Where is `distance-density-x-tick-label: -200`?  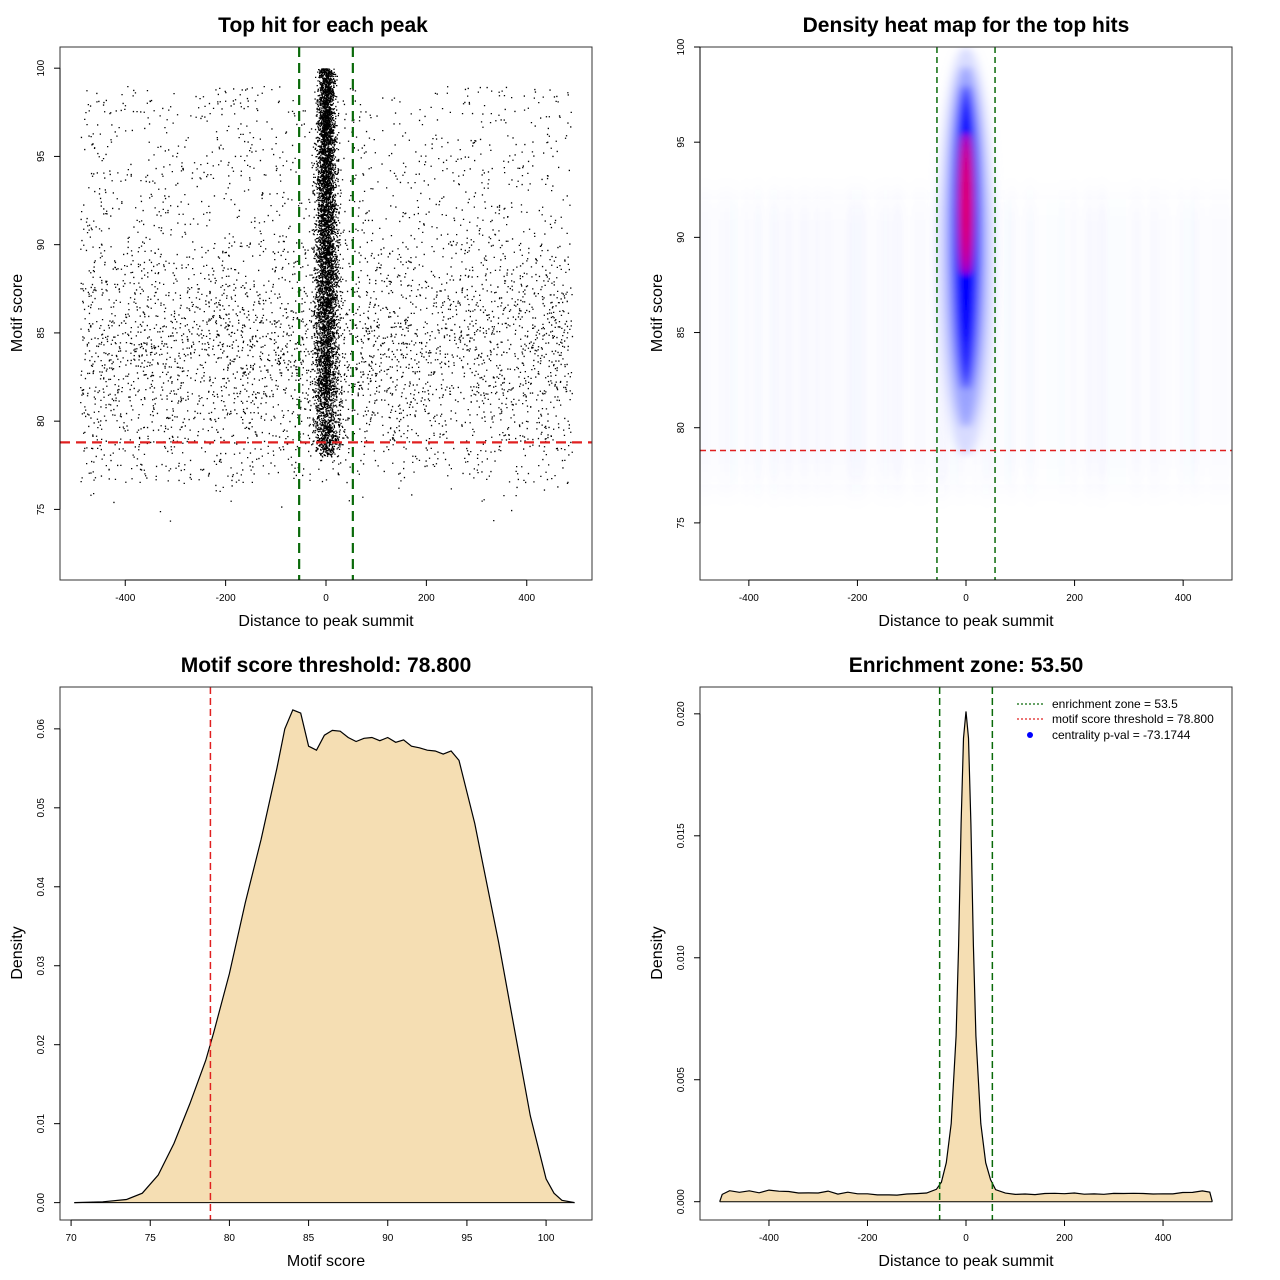
distance-density-x-tick-label: -200 is located at coordinates (867, 1238).